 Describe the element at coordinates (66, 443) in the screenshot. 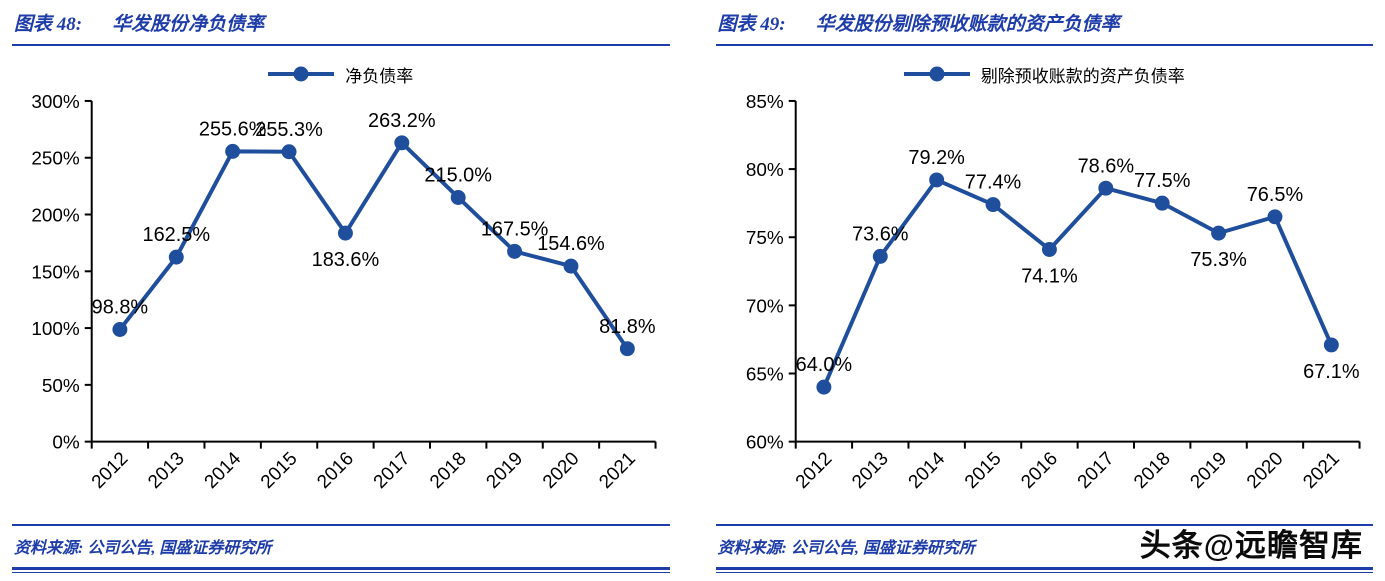

I see `svg-text: 0%` at that location.